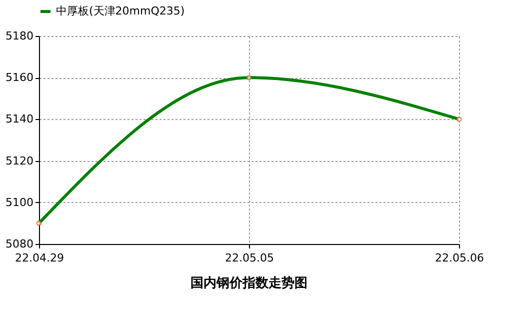  What do you see at coordinates (39, 258) in the screenshot?
I see `x-tick-label: 22.04.29` at bounding box center [39, 258].